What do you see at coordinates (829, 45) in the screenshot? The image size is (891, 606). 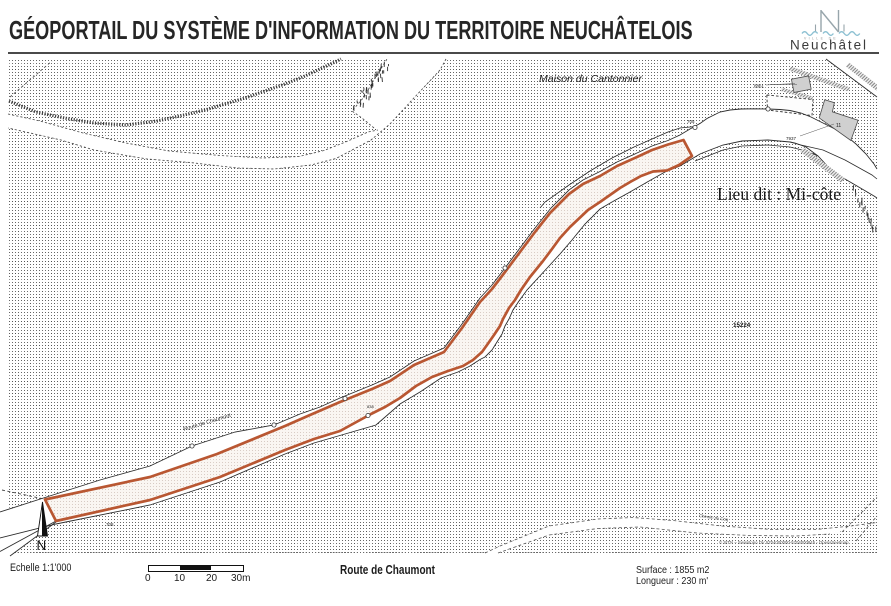 I see `svg-text: Neuchâtel` at bounding box center [829, 45].